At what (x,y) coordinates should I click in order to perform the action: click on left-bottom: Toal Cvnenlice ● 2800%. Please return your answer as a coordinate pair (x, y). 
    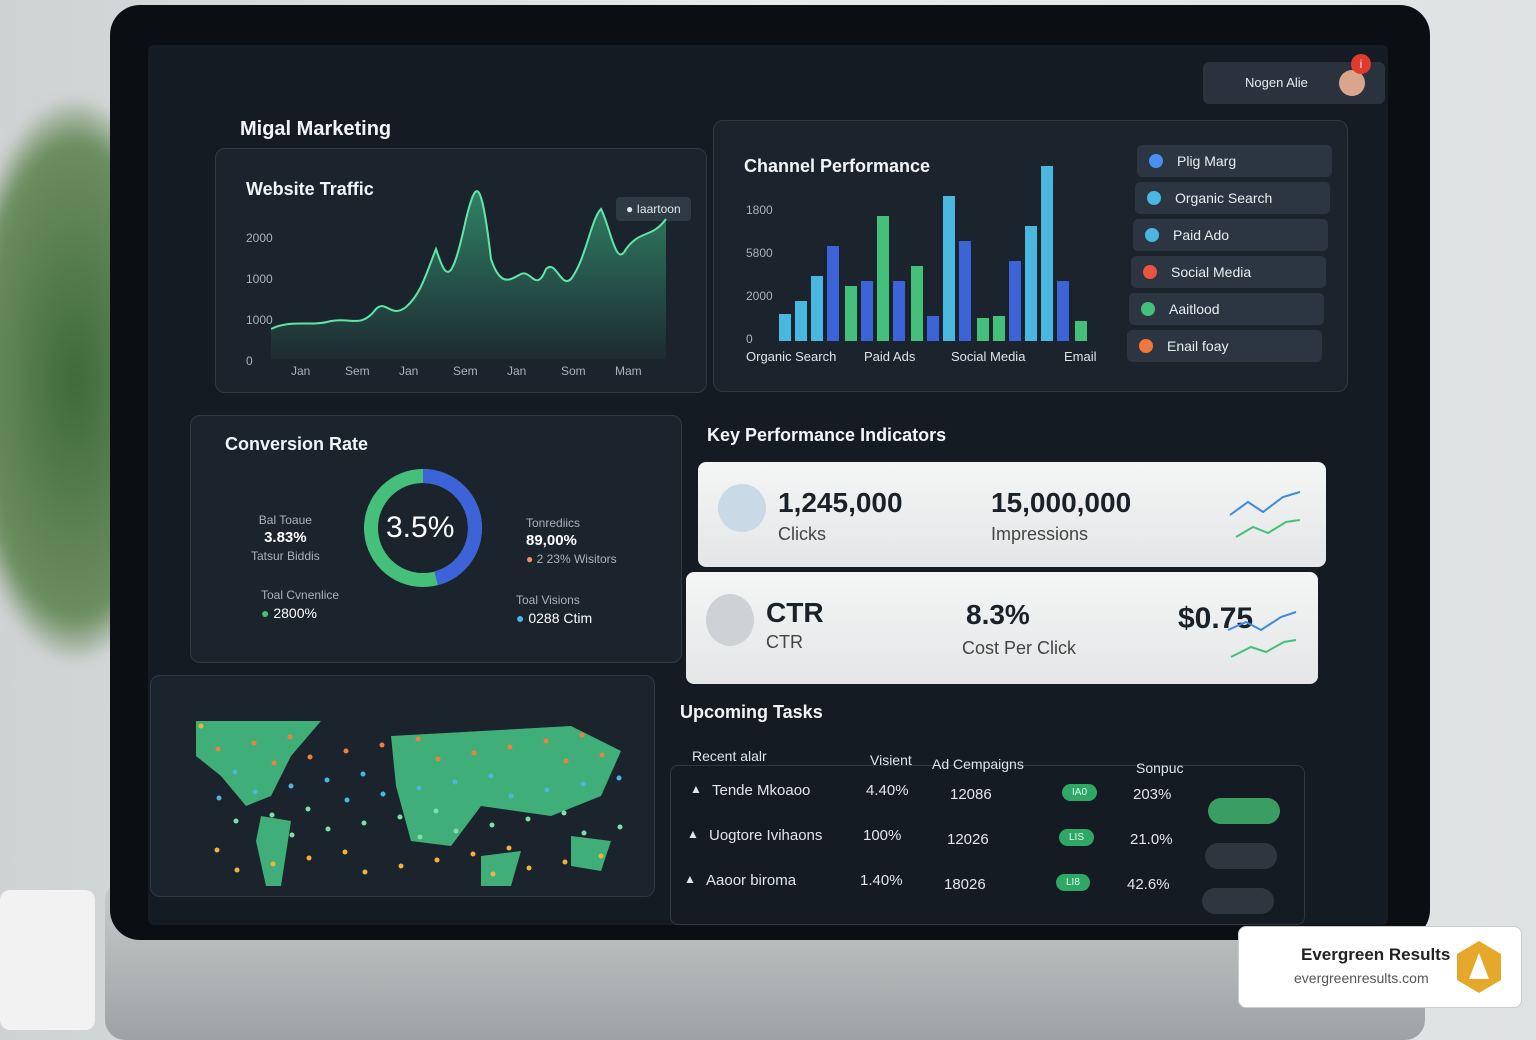
    Looking at the image, I should click on (300, 604).